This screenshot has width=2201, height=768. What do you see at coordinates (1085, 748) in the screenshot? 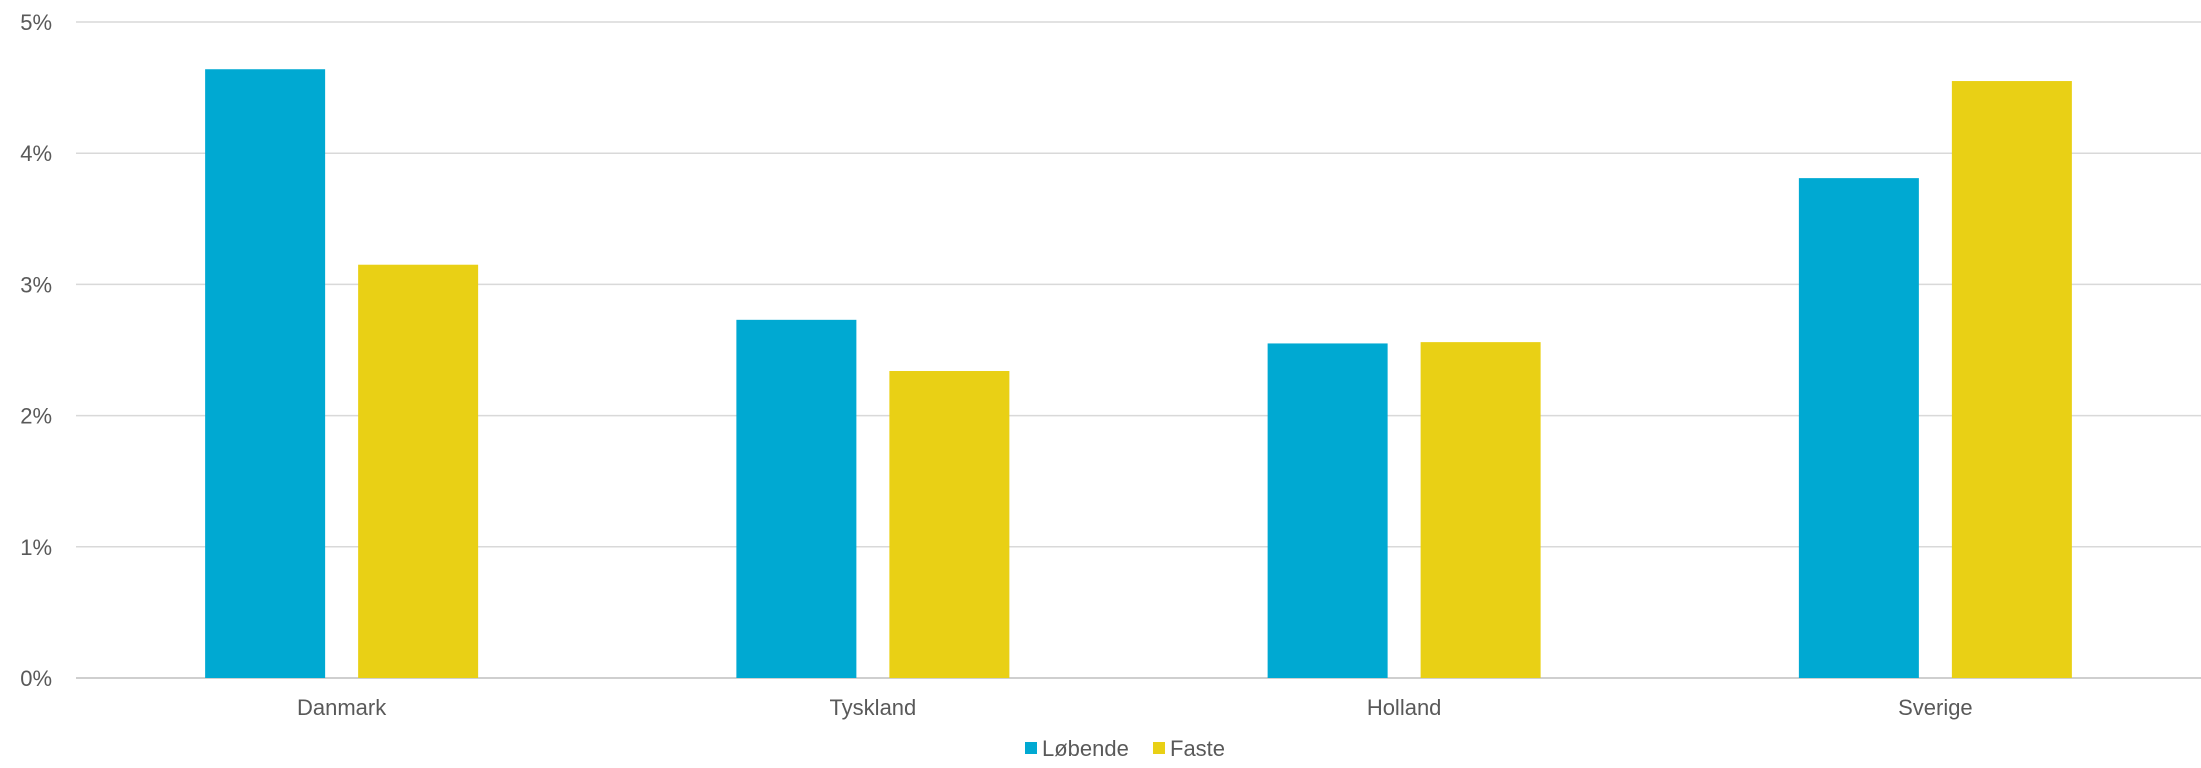
I see `legend-label: Løbende` at bounding box center [1085, 748].